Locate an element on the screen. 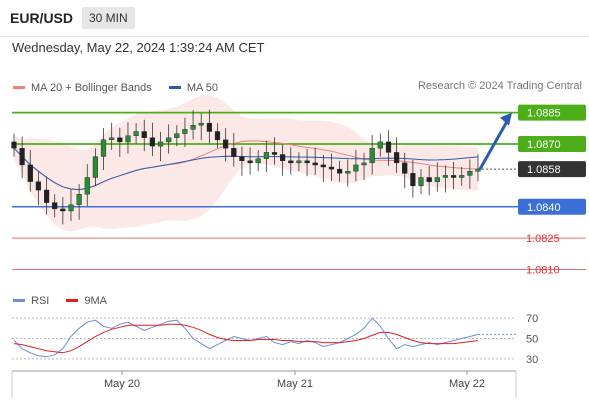 The image size is (589, 401). price-legend: MA 20 + Bollinger Bands MA 50 is located at coordinates (122, 87).